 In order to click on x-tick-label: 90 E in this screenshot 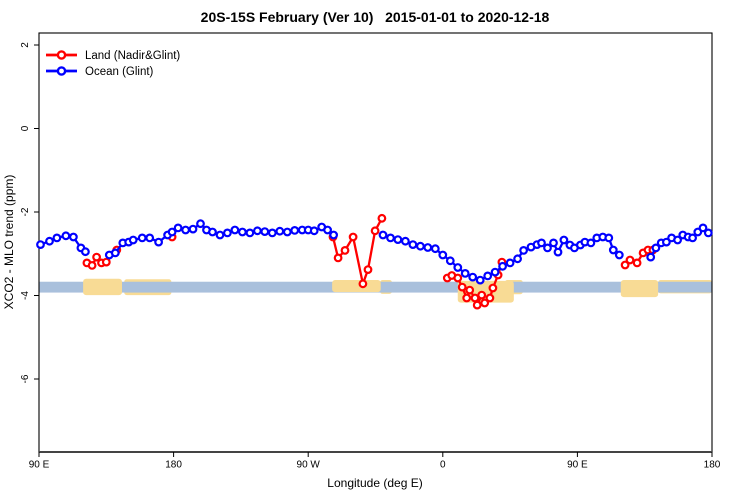, I will do `click(577, 465)`.